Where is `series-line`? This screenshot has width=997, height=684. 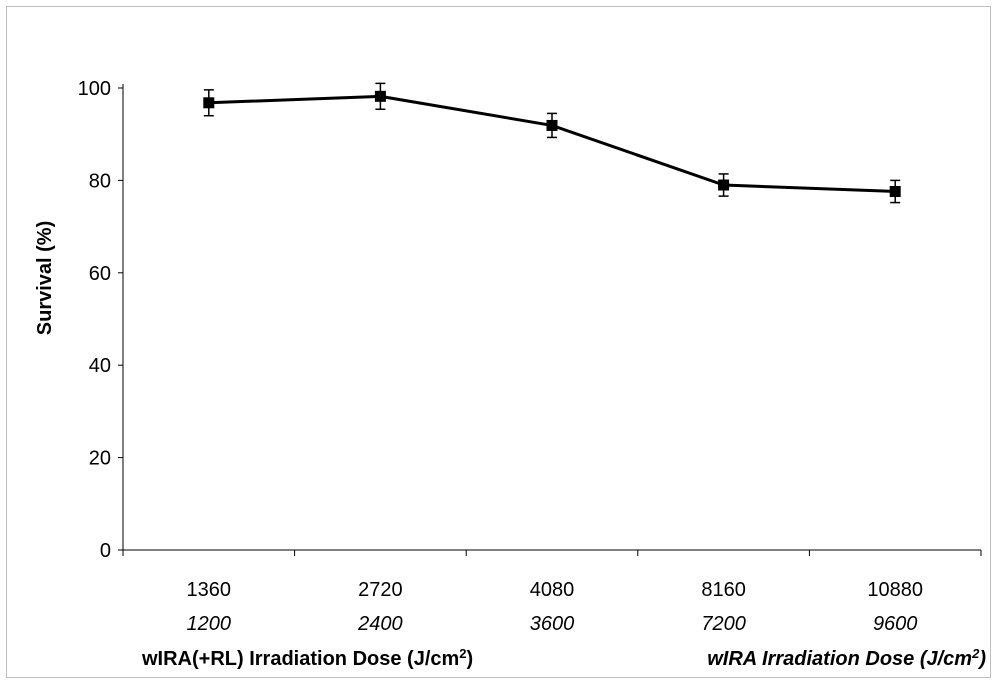 series-line is located at coordinates (552, 143).